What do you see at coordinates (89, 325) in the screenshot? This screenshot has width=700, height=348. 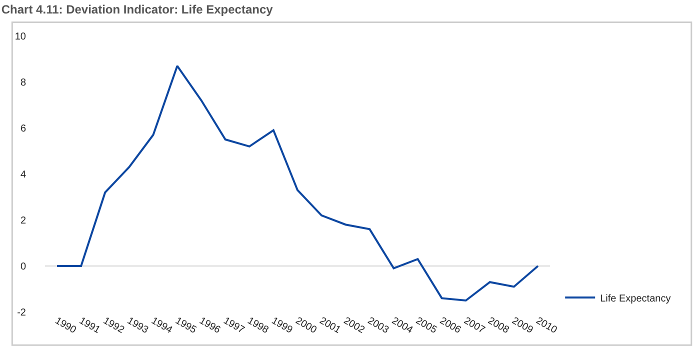 I see `x-tick-label: 1991` at bounding box center [89, 325].